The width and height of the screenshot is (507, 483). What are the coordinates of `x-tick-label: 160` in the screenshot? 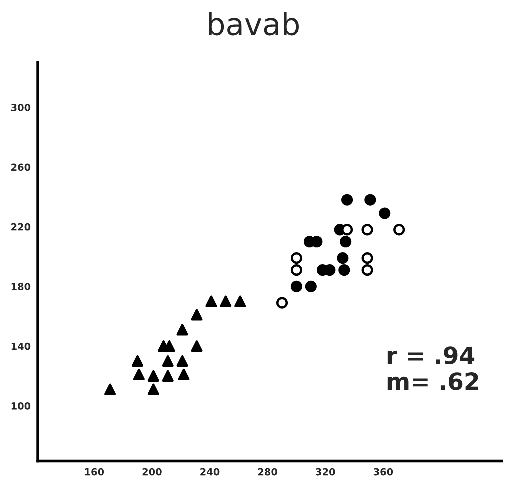 It's located at (94, 472).